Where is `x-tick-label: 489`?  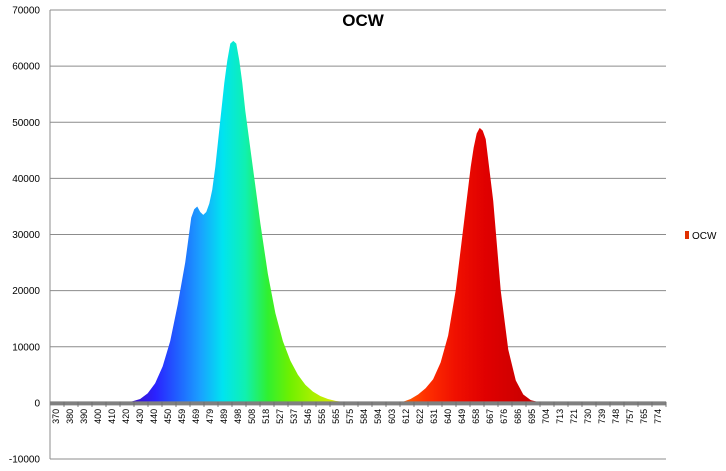
x-tick-label: 489 is located at coordinates (224, 416).